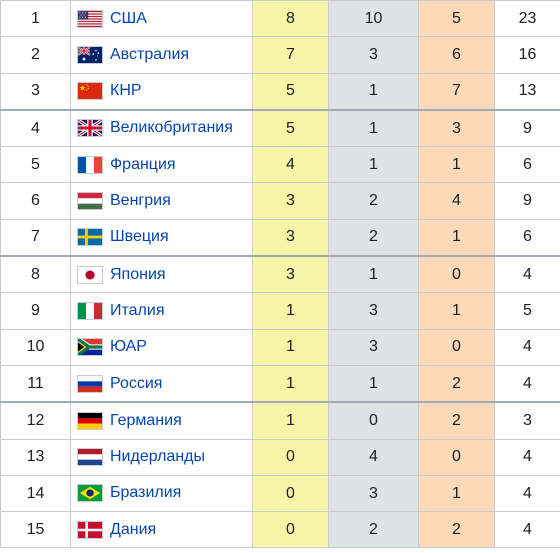 The height and width of the screenshot is (553, 560). Describe the element at coordinates (527, 55) in the screenshot. I see `total-count-cell: 16` at that location.